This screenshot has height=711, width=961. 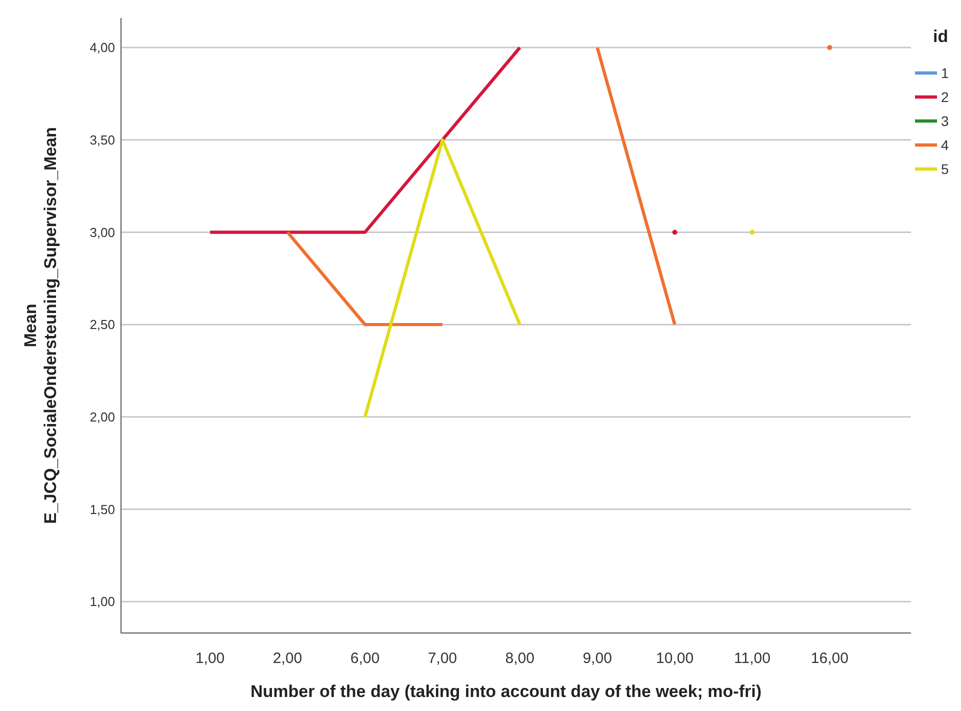 What do you see at coordinates (675, 658) in the screenshot?
I see `x-tick-label: 10,00` at bounding box center [675, 658].